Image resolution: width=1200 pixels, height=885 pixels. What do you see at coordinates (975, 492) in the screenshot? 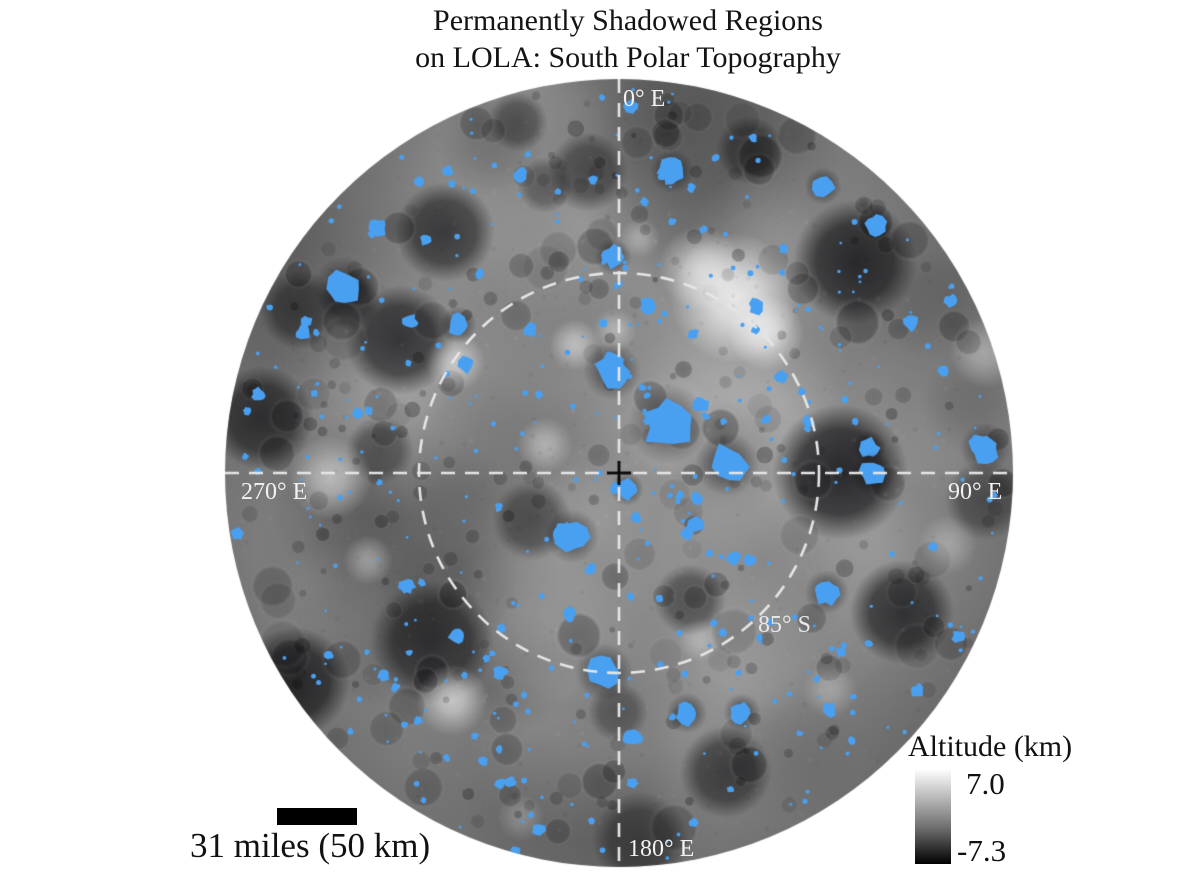
I see `grid-label-90e: 90° E` at bounding box center [975, 492].